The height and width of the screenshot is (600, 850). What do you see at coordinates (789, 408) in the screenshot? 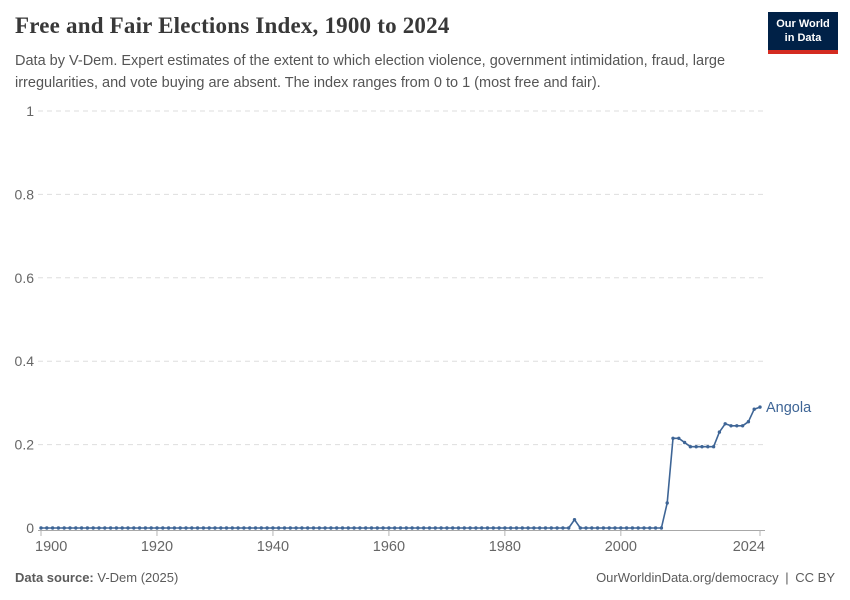
I see `entity-label: Angola` at bounding box center [789, 408].